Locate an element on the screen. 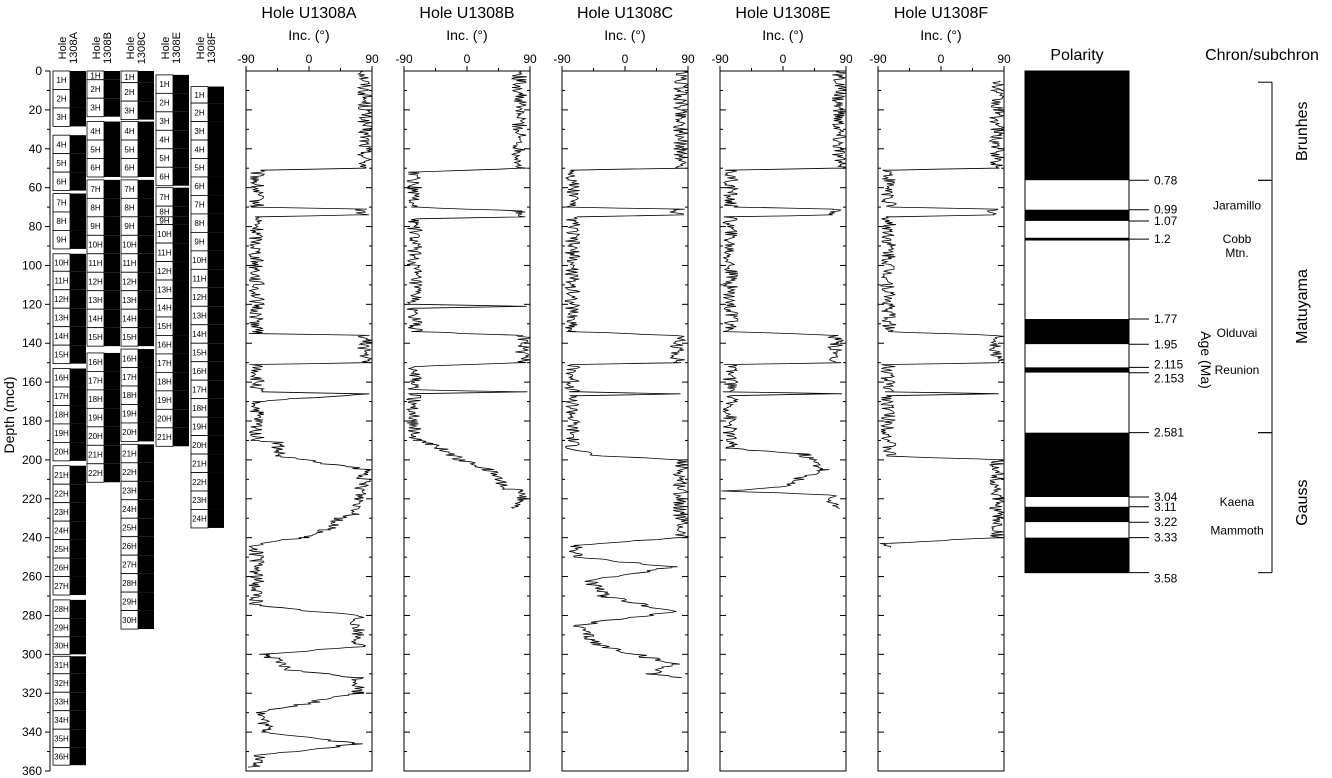 This screenshot has height=778, width=1332. core-column-header: Hole1308B is located at coordinates (102, 48).